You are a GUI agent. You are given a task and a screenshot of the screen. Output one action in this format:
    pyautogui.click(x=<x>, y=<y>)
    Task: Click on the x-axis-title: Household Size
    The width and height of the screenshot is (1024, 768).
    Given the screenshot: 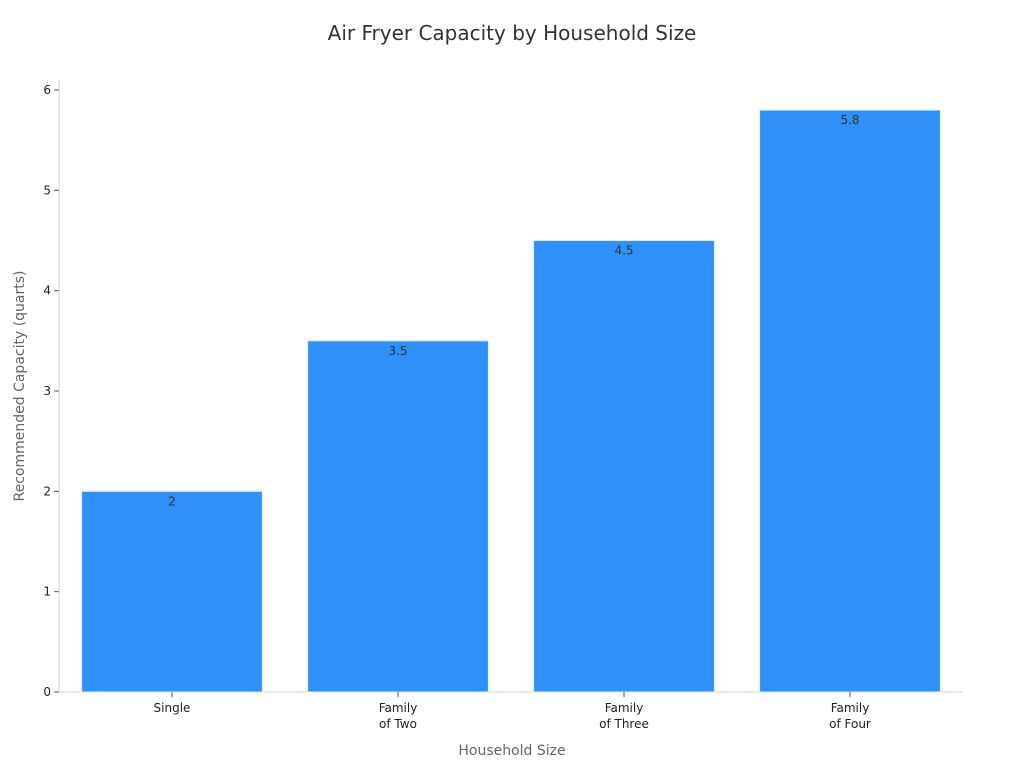 What is the action you would take?
    pyautogui.click(x=511, y=751)
    